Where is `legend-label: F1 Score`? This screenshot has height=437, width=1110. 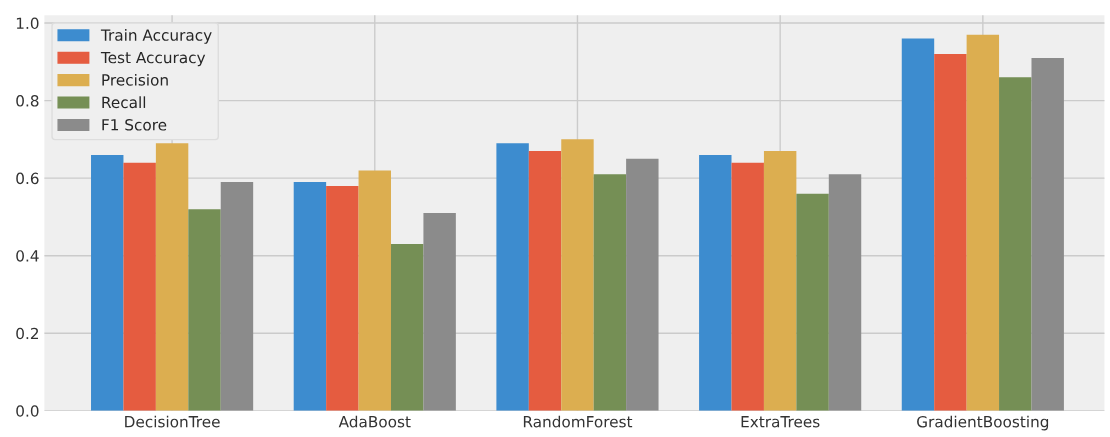 legend-label: F1 Score is located at coordinates (134, 125).